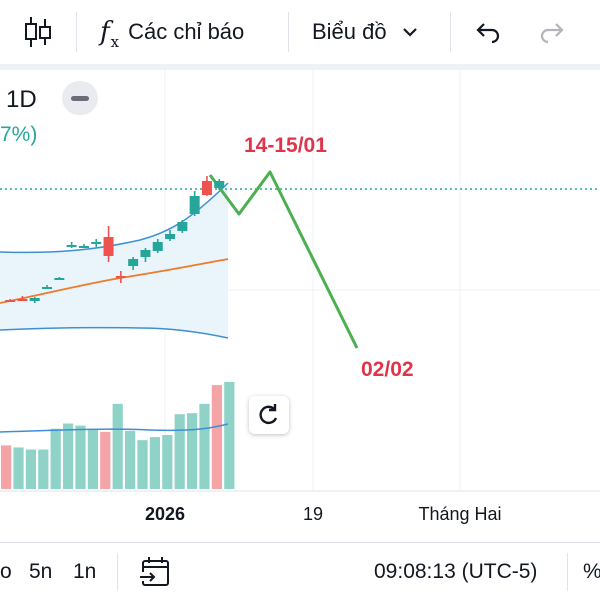 The height and width of the screenshot is (601, 600). I want to click on range-1d-label: 1n, so click(85, 571).